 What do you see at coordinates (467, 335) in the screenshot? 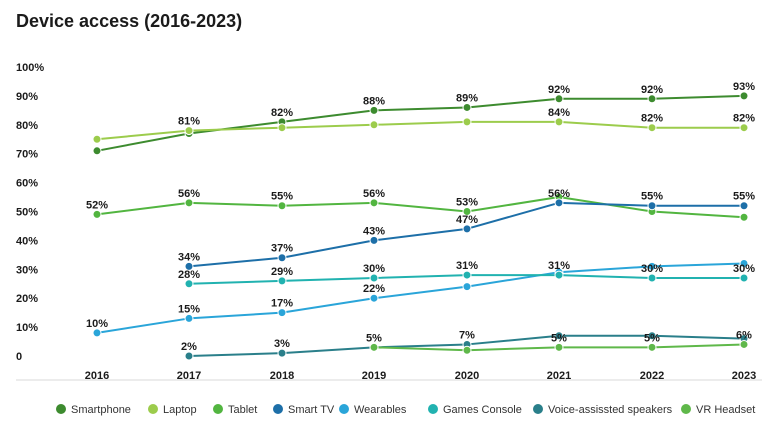
I see `data-label-voice-assissted-speakers: 7%` at bounding box center [467, 335].